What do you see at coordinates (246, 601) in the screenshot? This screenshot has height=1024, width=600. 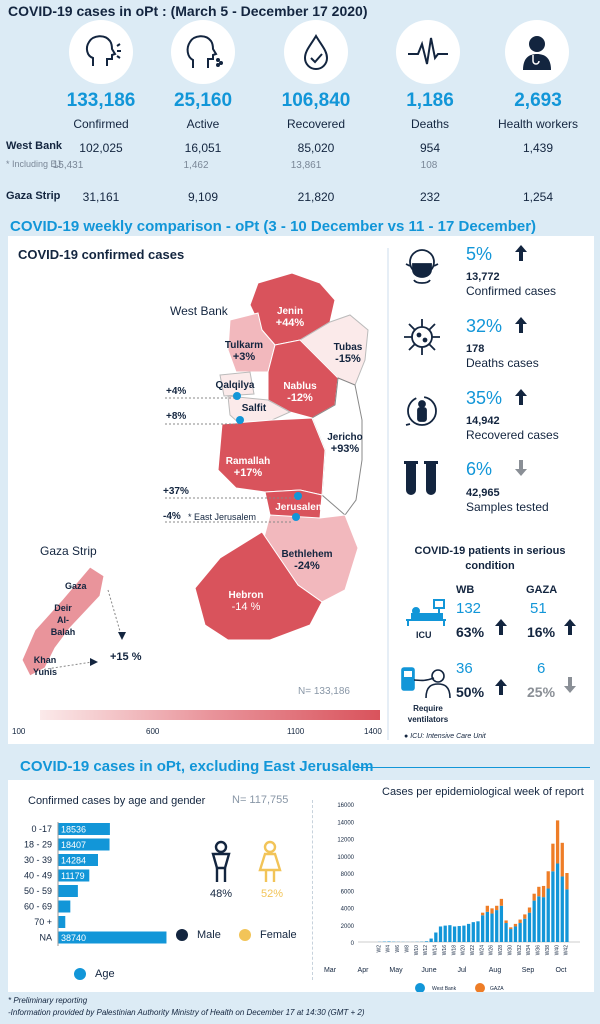 I see `label-hebron: Hebron -14 %` at bounding box center [246, 601].